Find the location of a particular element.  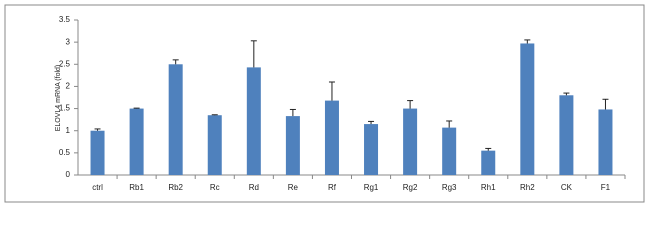

y-tick-label: 3.5 is located at coordinates (65, 19).